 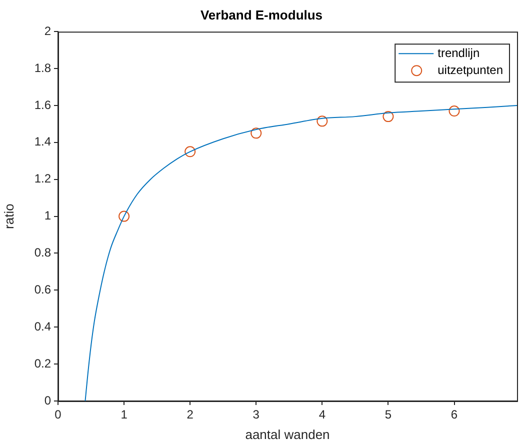 I want to click on chart-title: Verband E-modulus, so click(x=261, y=14).